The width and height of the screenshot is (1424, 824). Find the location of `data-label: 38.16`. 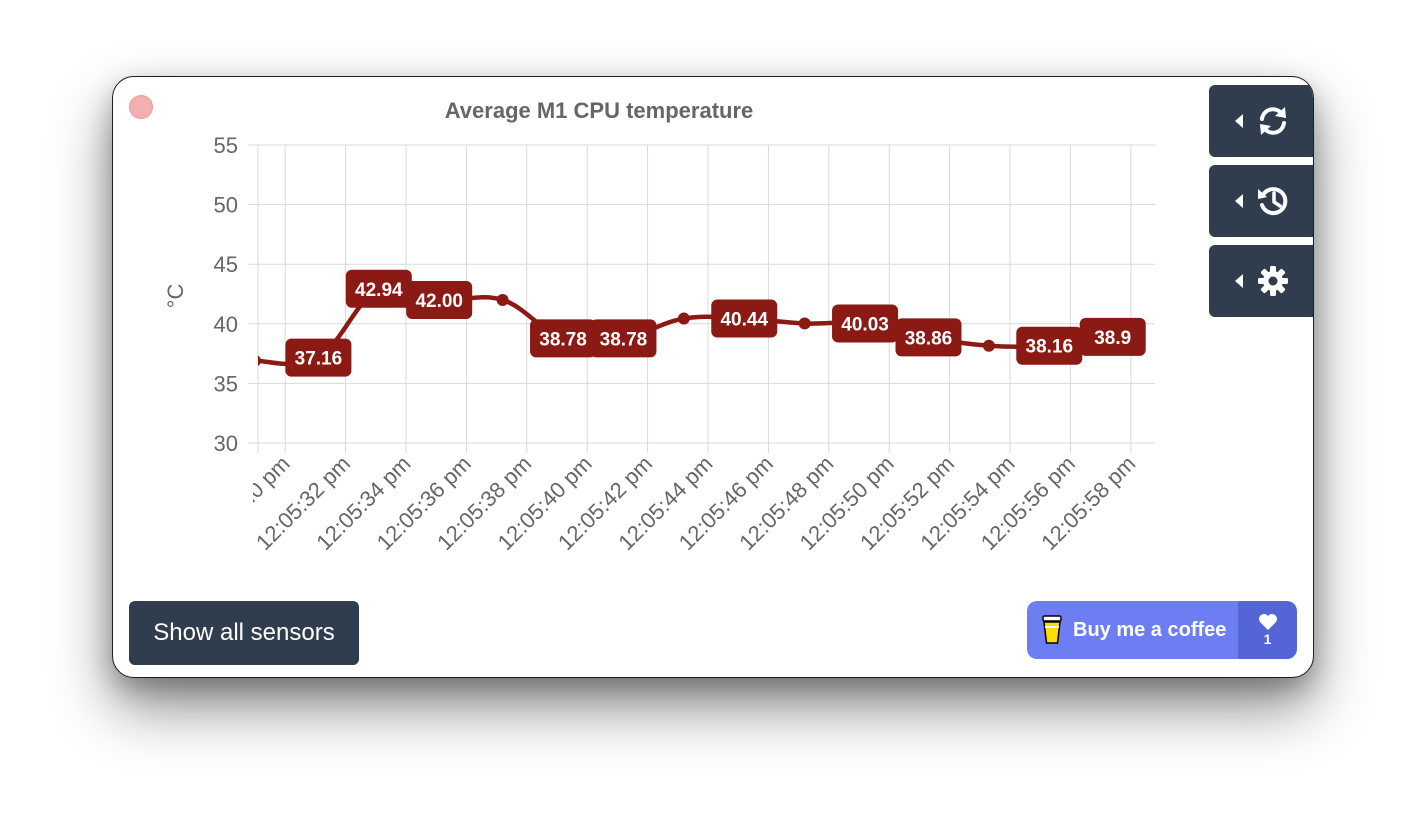

data-label: 38.16 is located at coordinates (1049, 345).